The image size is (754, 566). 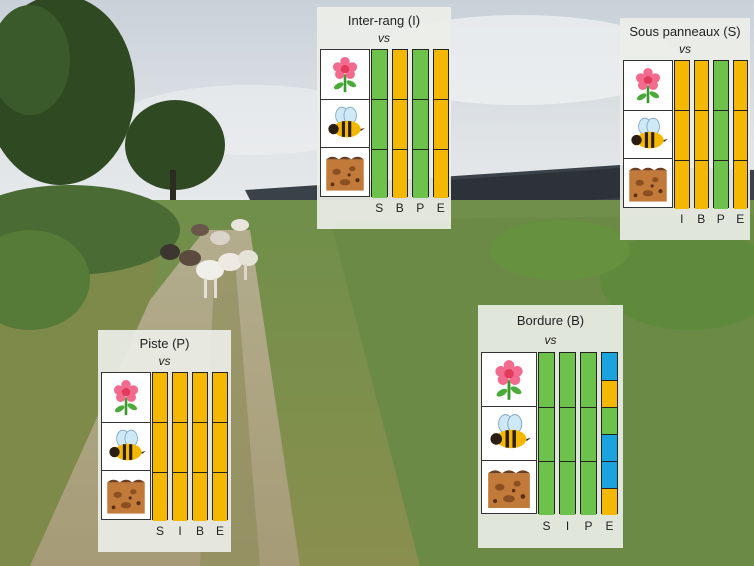 I want to click on sheep-flock, so click(x=209, y=258).